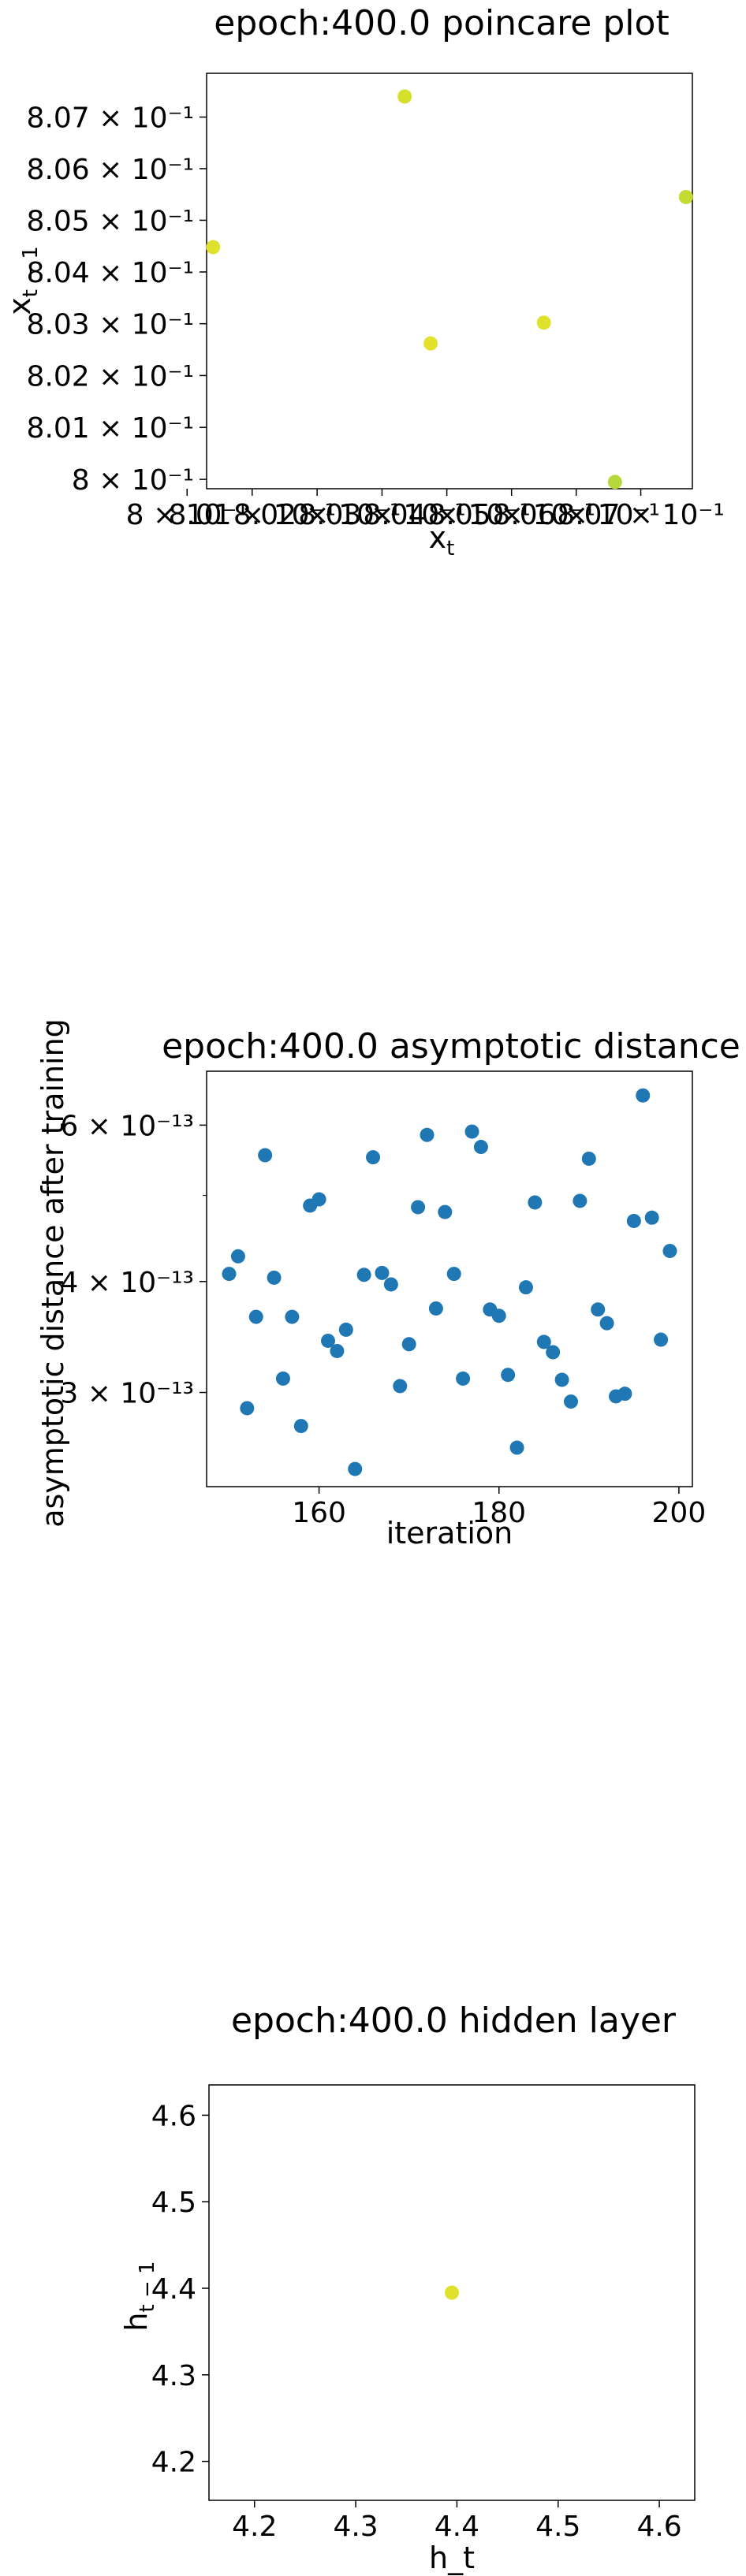 The image size is (746, 2576). Describe the element at coordinates (449, 1533) in the screenshot. I see `x-axis-label: iteration` at that location.